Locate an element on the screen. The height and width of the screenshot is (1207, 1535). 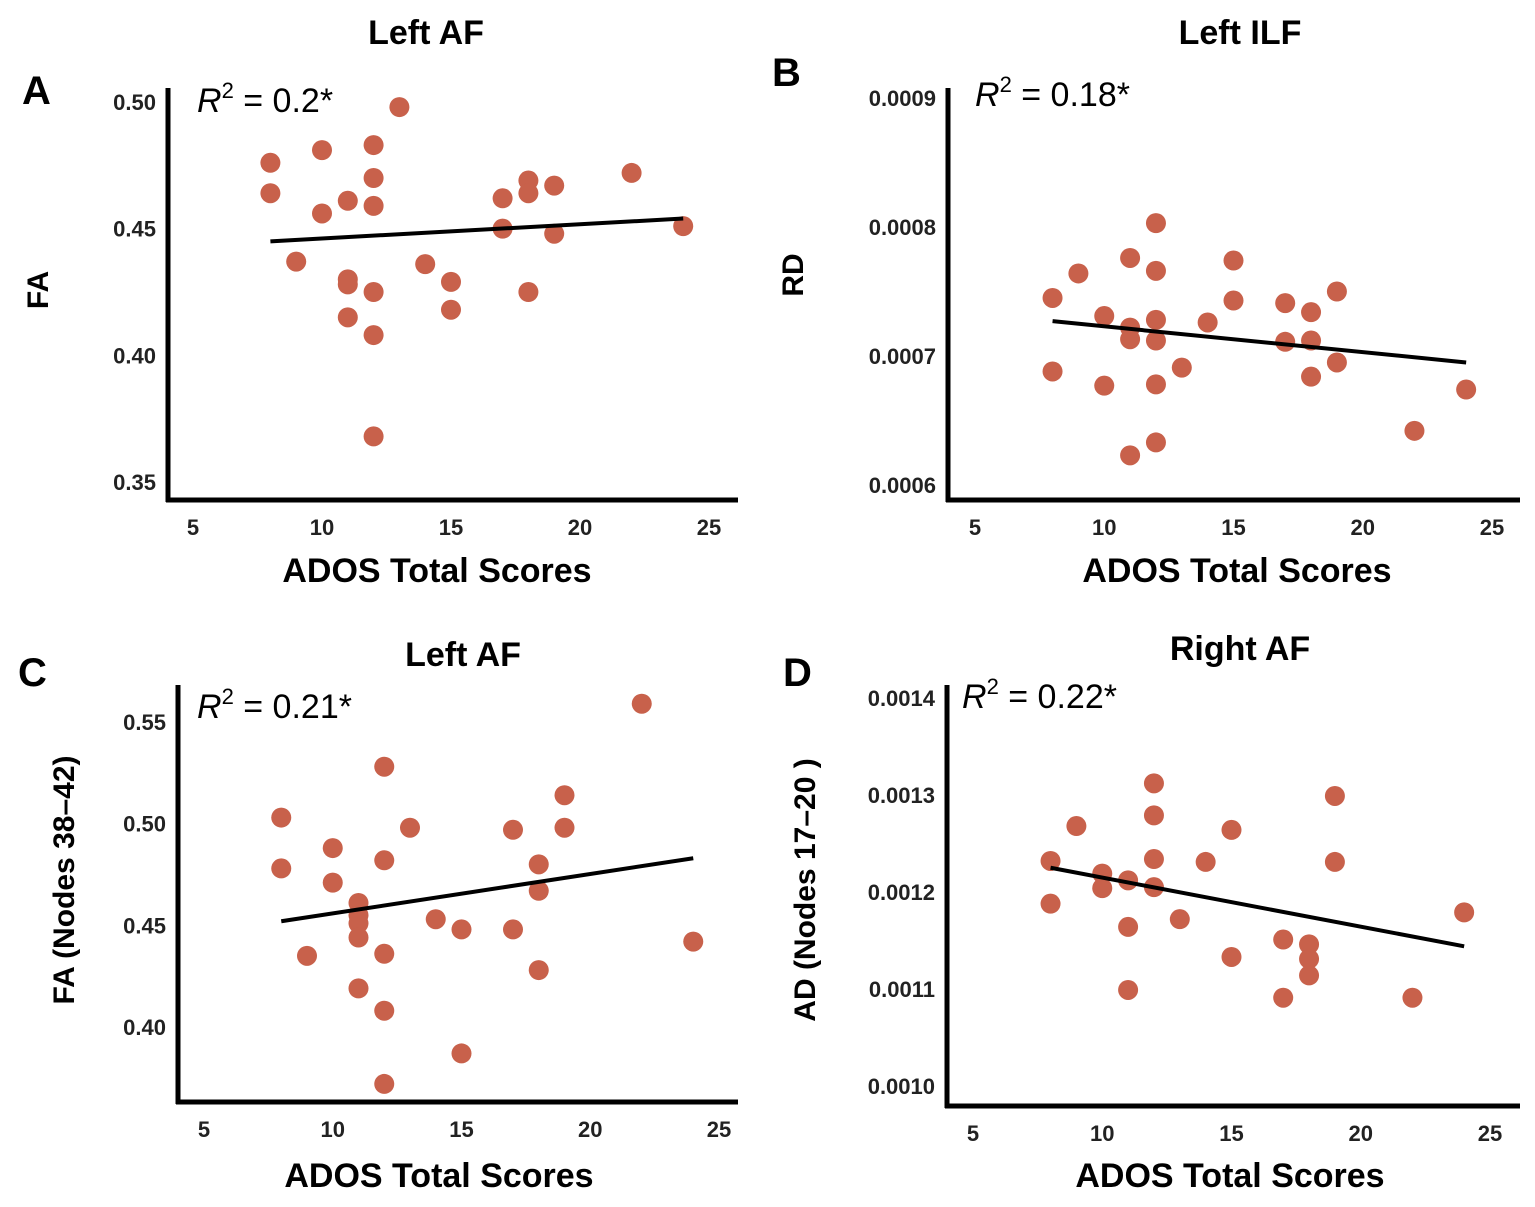
y-tick-label: 0.0013 is located at coordinates (901, 795).